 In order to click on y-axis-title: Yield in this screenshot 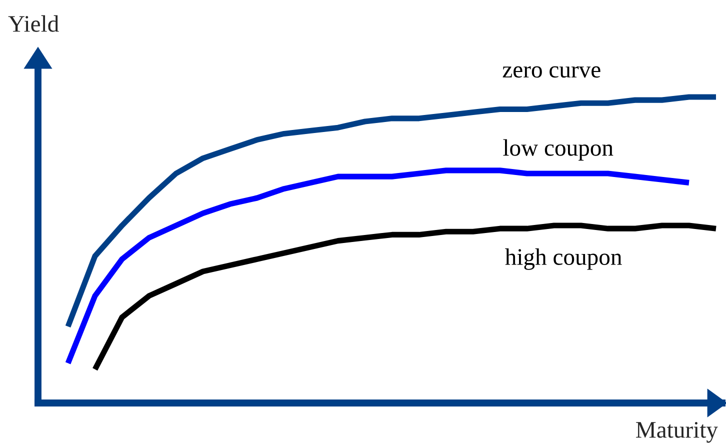, I will do `click(33, 23)`.